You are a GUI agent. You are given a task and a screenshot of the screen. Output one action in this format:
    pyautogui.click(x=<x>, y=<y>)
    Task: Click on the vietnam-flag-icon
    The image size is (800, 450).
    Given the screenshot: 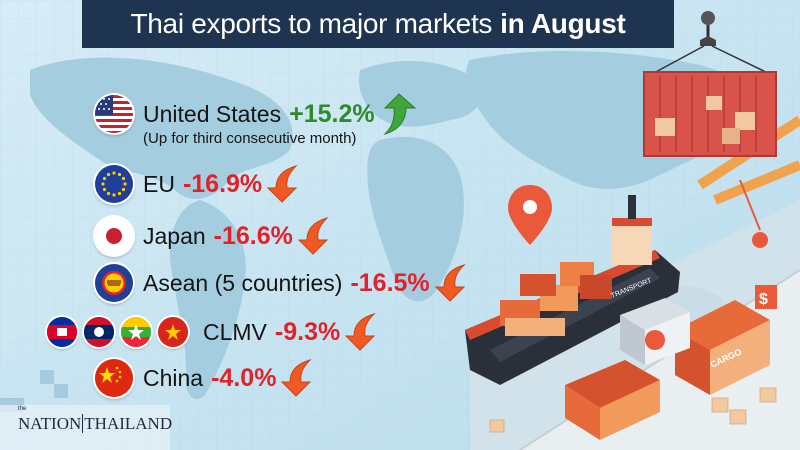 What is the action you would take?
    pyautogui.click(x=173, y=332)
    